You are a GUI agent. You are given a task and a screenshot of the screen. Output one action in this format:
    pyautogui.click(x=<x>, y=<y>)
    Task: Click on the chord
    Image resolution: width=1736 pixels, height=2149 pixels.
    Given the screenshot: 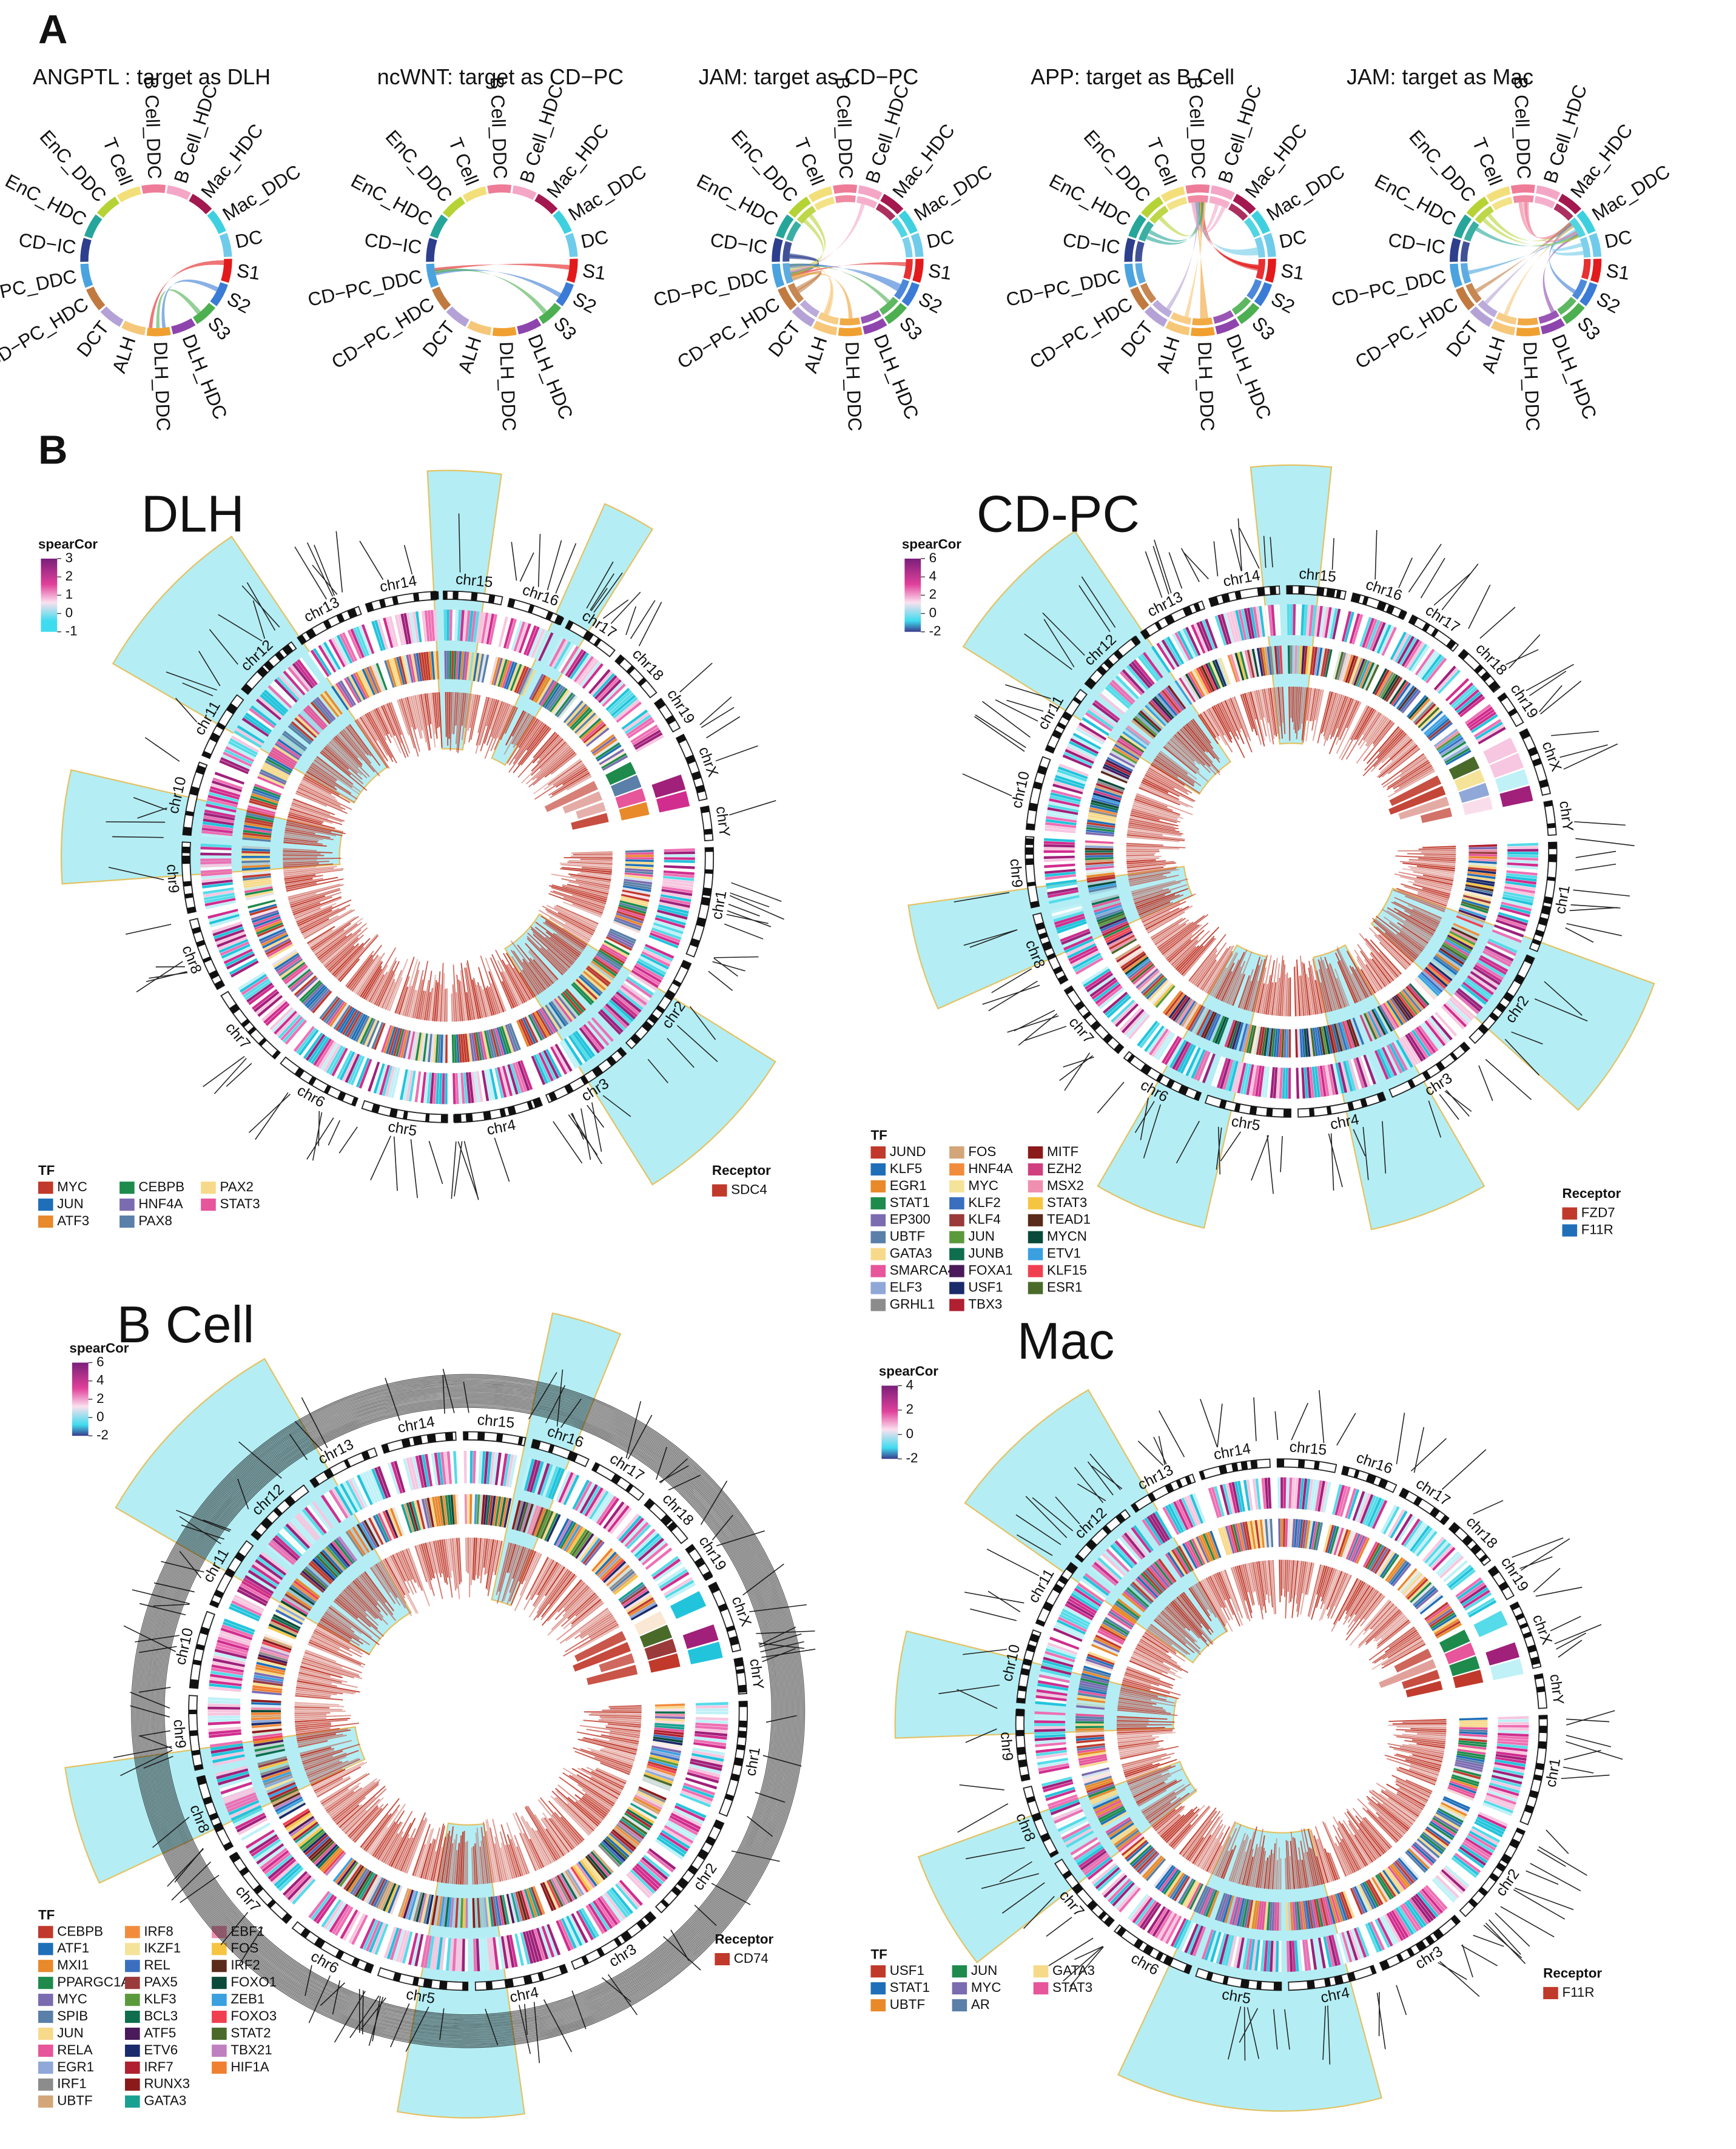 What is the action you would take?
    pyautogui.click(x=804, y=264)
    